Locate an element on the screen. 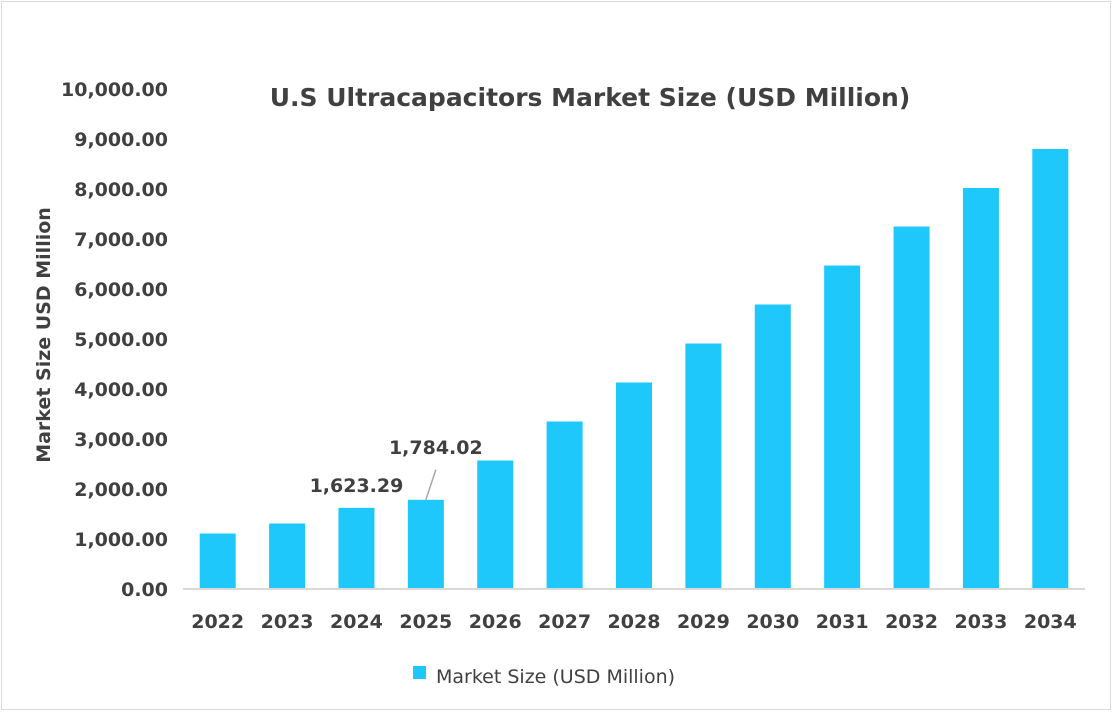 This screenshot has height=713, width=1114. bar-2024 is located at coordinates (356, 548).